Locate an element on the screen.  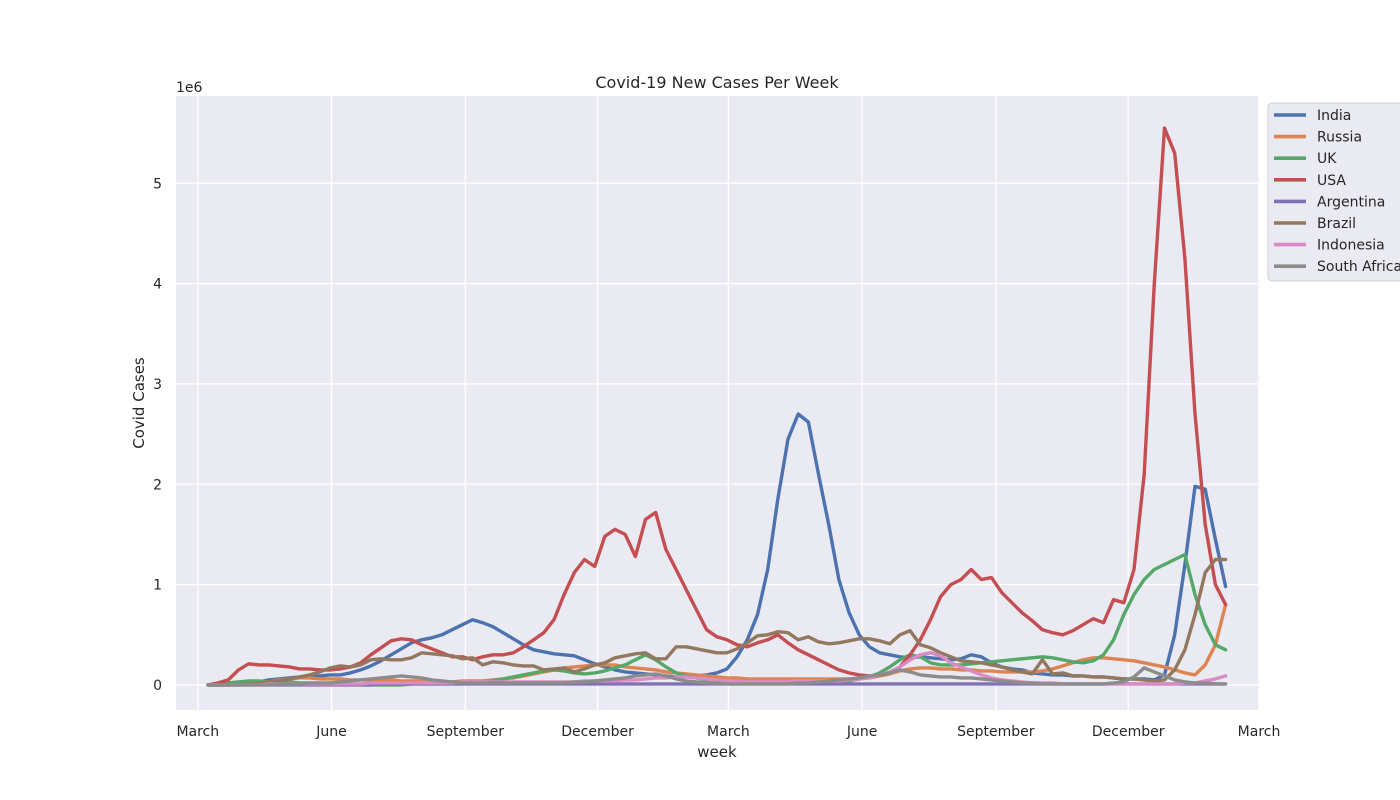
y-tick-label: 3 is located at coordinates (157, 385).